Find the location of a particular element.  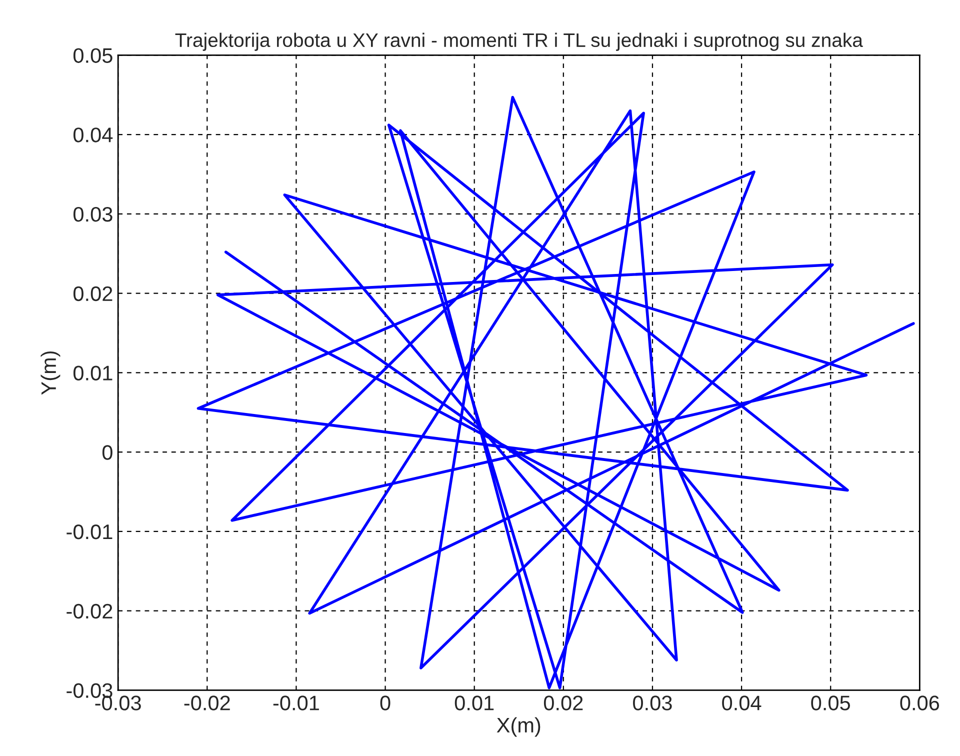

y-tick-label: -0.02 is located at coordinates (89, 611).